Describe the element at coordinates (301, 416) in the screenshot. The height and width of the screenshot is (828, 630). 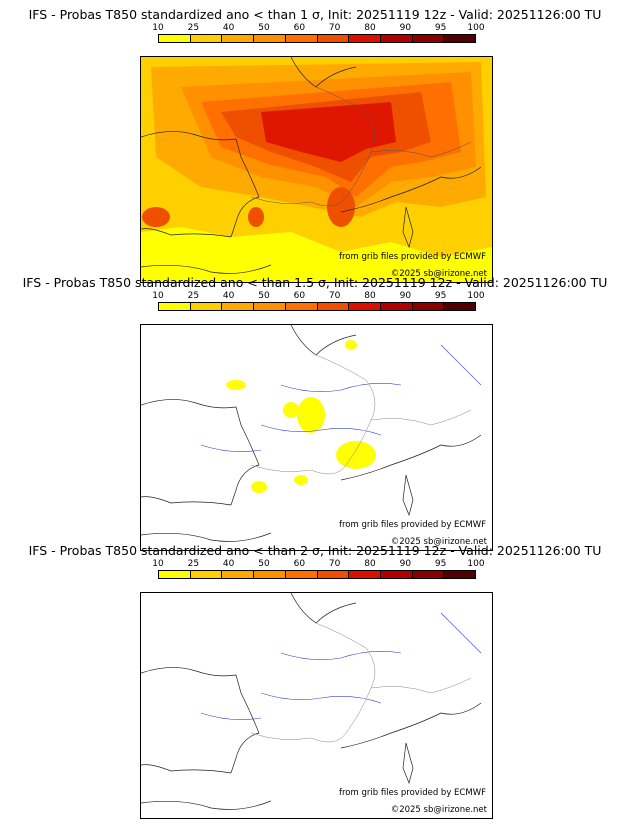
I see `probability-field` at that location.